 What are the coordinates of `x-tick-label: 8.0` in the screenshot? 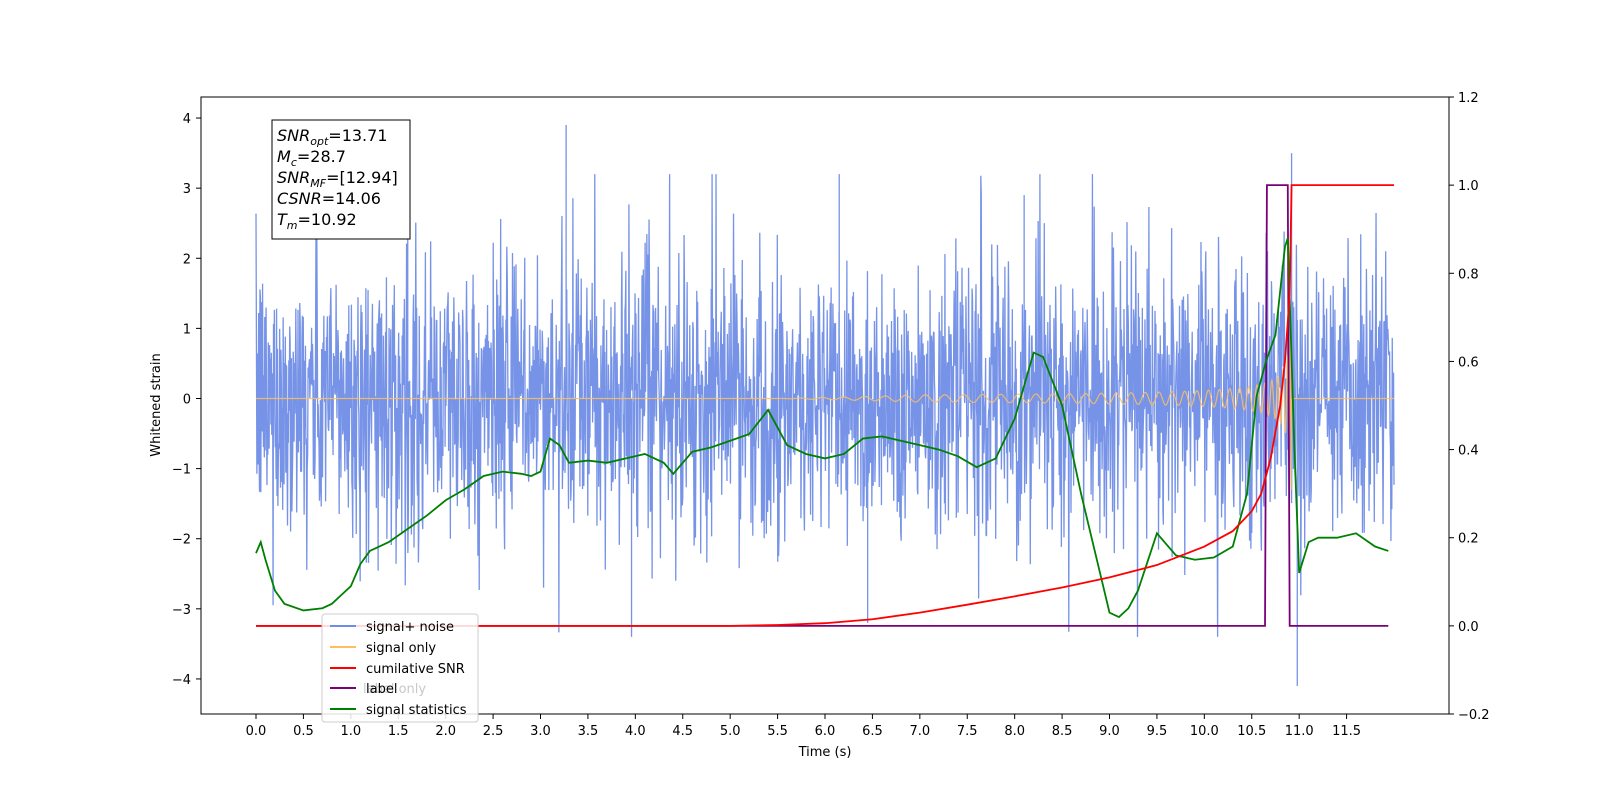 It's located at (1014, 731).